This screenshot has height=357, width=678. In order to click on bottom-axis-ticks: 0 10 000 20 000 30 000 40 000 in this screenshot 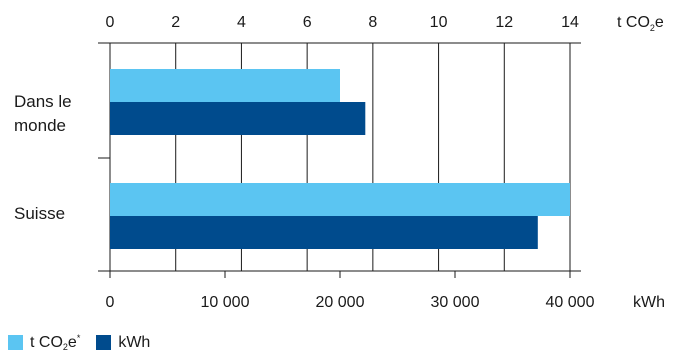, I will do `click(350, 291)`.